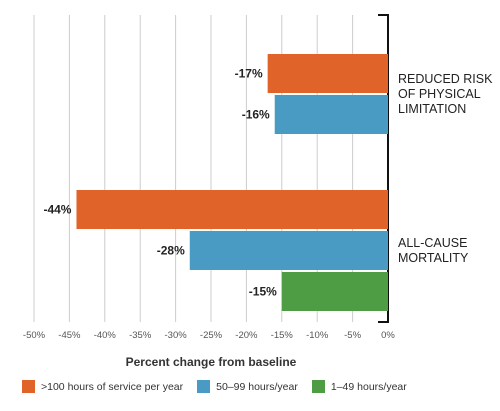 This screenshot has height=411, width=500. Describe the element at coordinates (69, 335) in the screenshot. I see `x-tick-label: -45%` at that location.